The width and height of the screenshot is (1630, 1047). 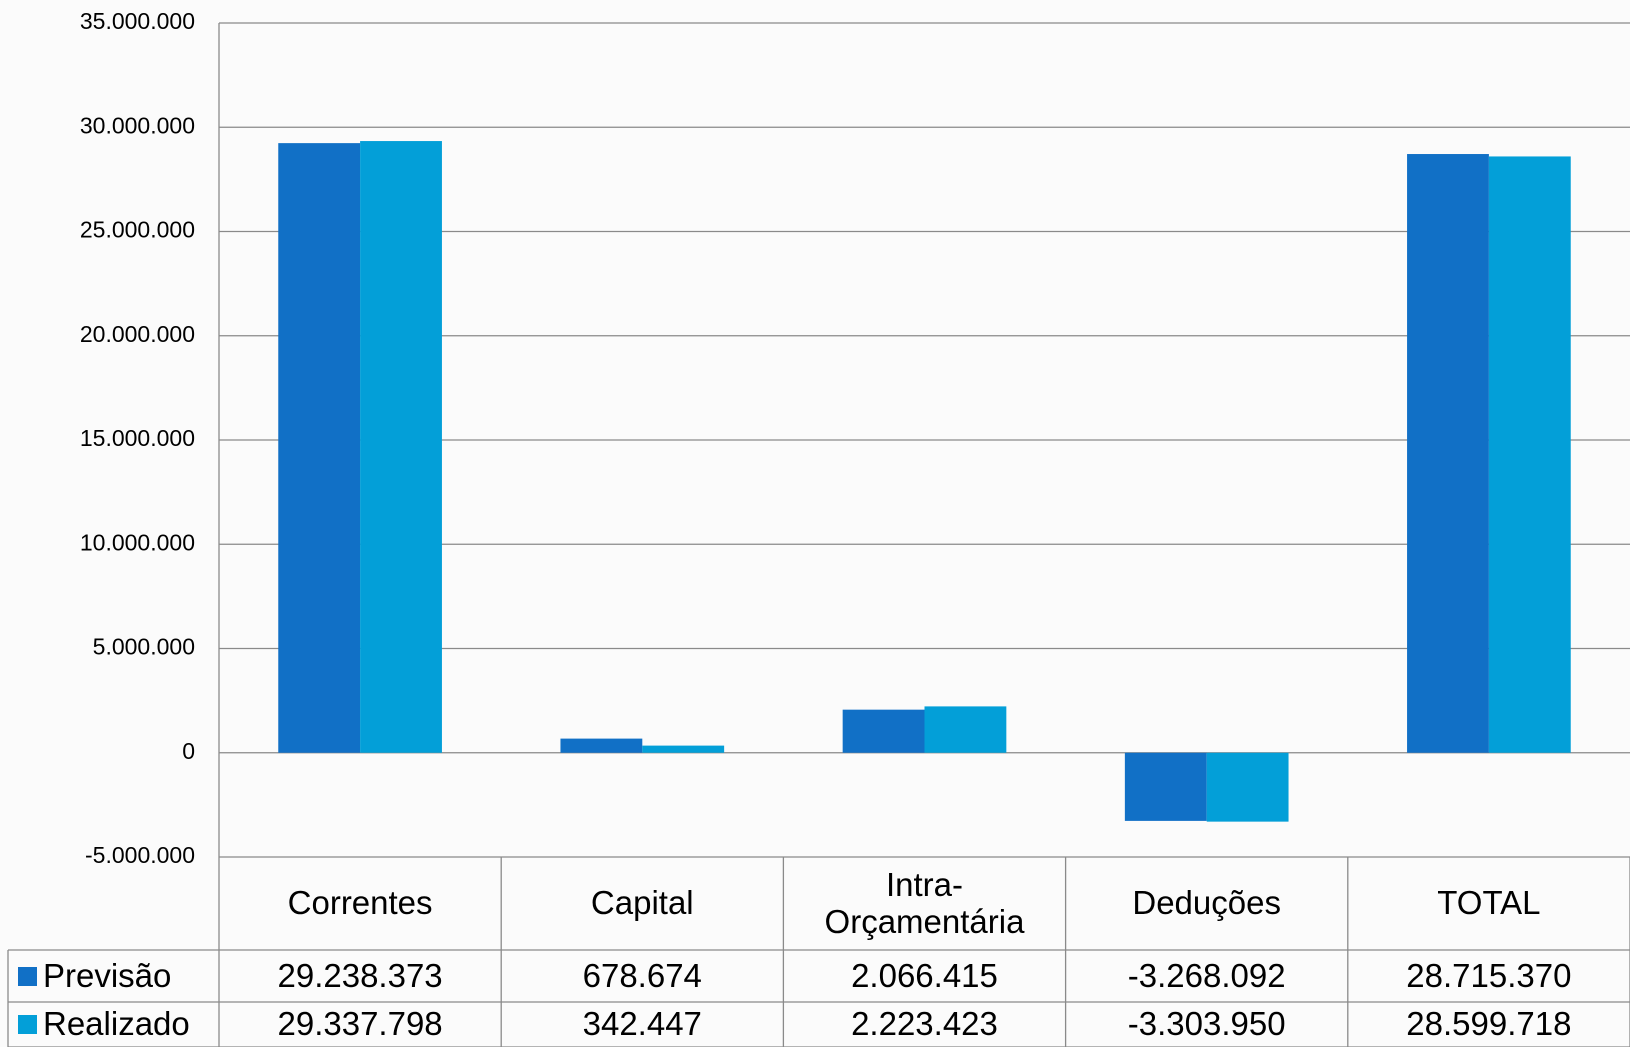 What do you see at coordinates (924, 975) in the screenshot?
I see `data-label: 2.066.415` at bounding box center [924, 975].